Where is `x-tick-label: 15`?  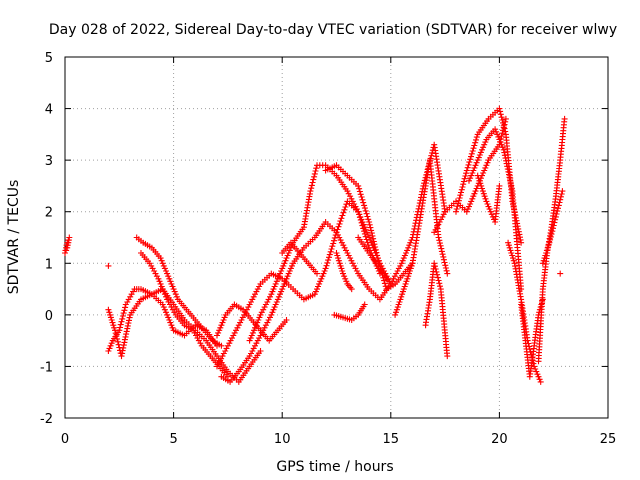 x-tick-label: 15 is located at coordinates (391, 439).